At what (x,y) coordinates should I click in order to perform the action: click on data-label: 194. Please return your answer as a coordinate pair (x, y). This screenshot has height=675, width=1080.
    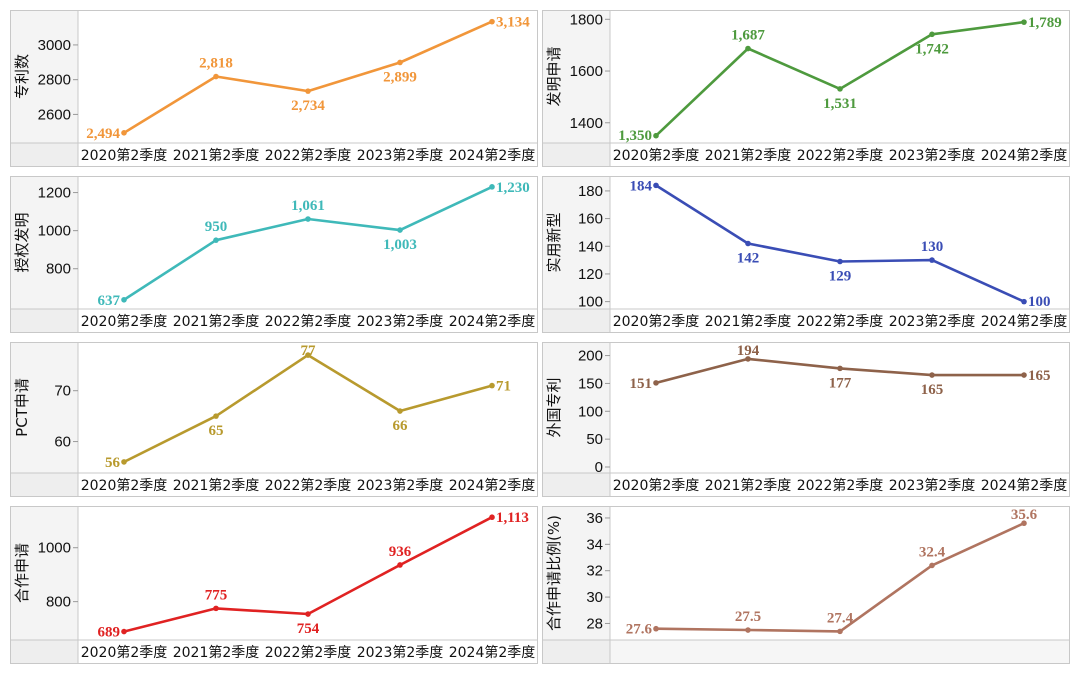
    Looking at the image, I should click on (748, 351).